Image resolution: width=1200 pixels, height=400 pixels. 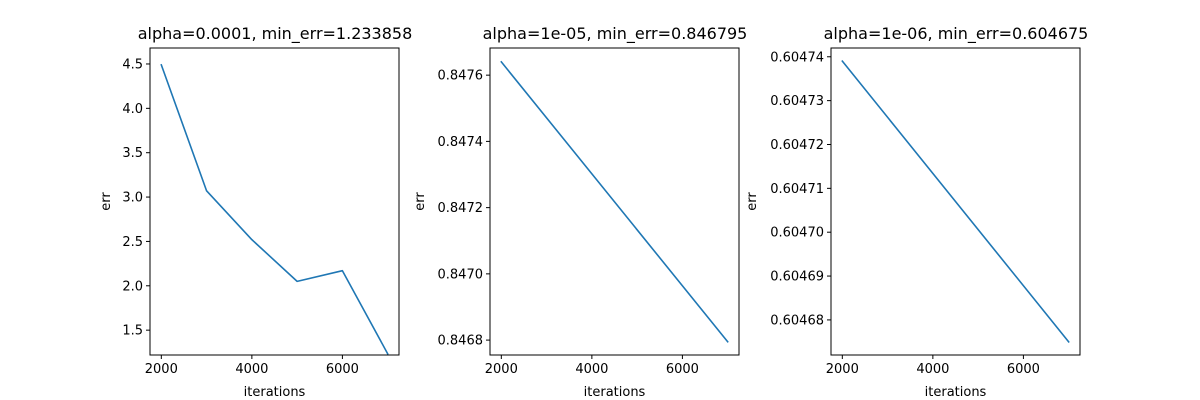 I want to click on subplot-1-ytick-label: 0.8470, so click(x=461, y=274).